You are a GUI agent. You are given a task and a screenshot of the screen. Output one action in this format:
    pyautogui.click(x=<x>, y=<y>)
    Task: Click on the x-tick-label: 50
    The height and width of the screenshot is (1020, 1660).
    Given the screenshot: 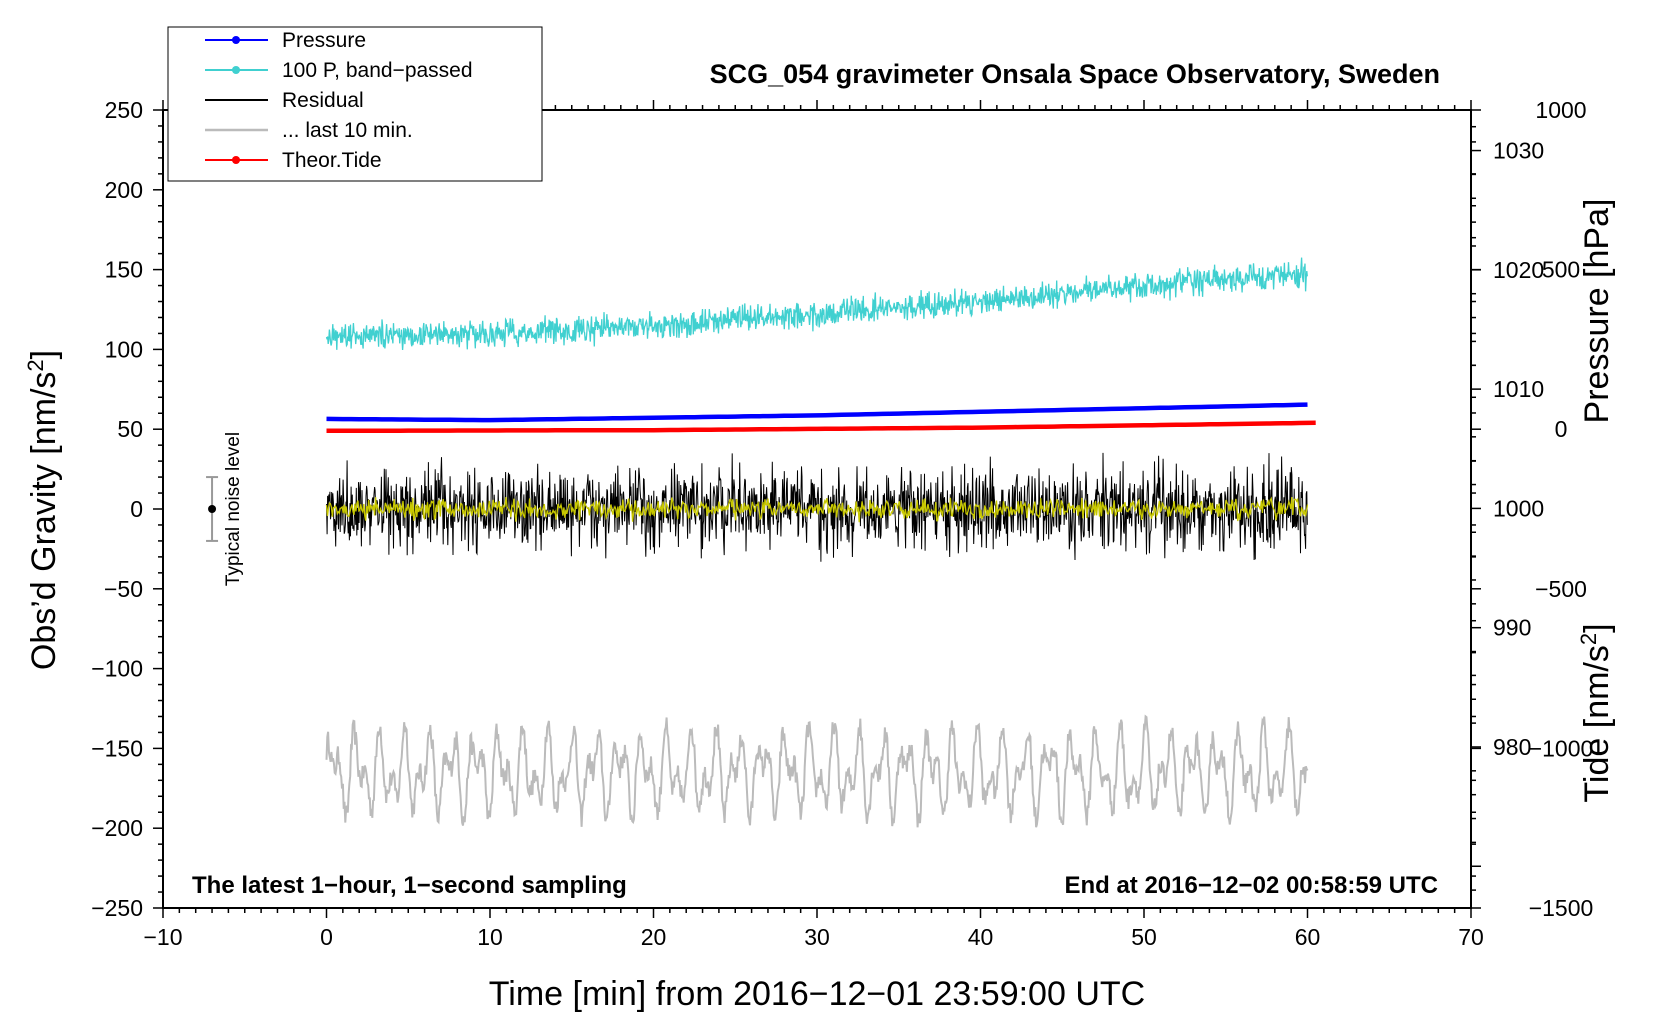 What is the action you would take?
    pyautogui.click(x=1144, y=937)
    